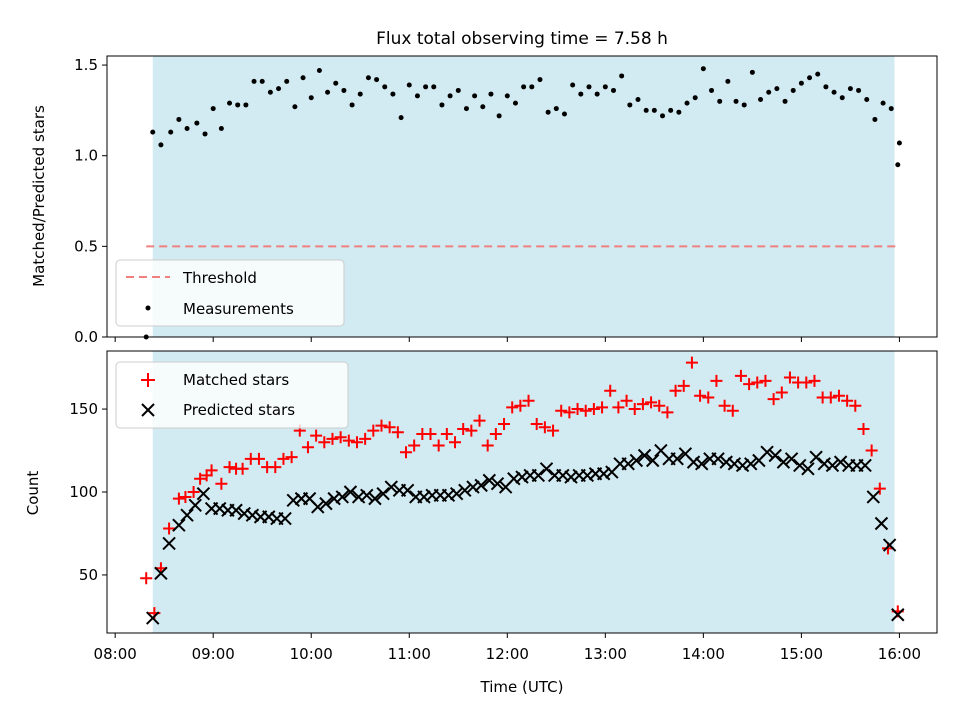 Image resolution: width=960 pixels, height=720 pixels. Describe the element at coordinates (115, 654) in the screenshot. I see `x-tick-label: 08:00` at that location.